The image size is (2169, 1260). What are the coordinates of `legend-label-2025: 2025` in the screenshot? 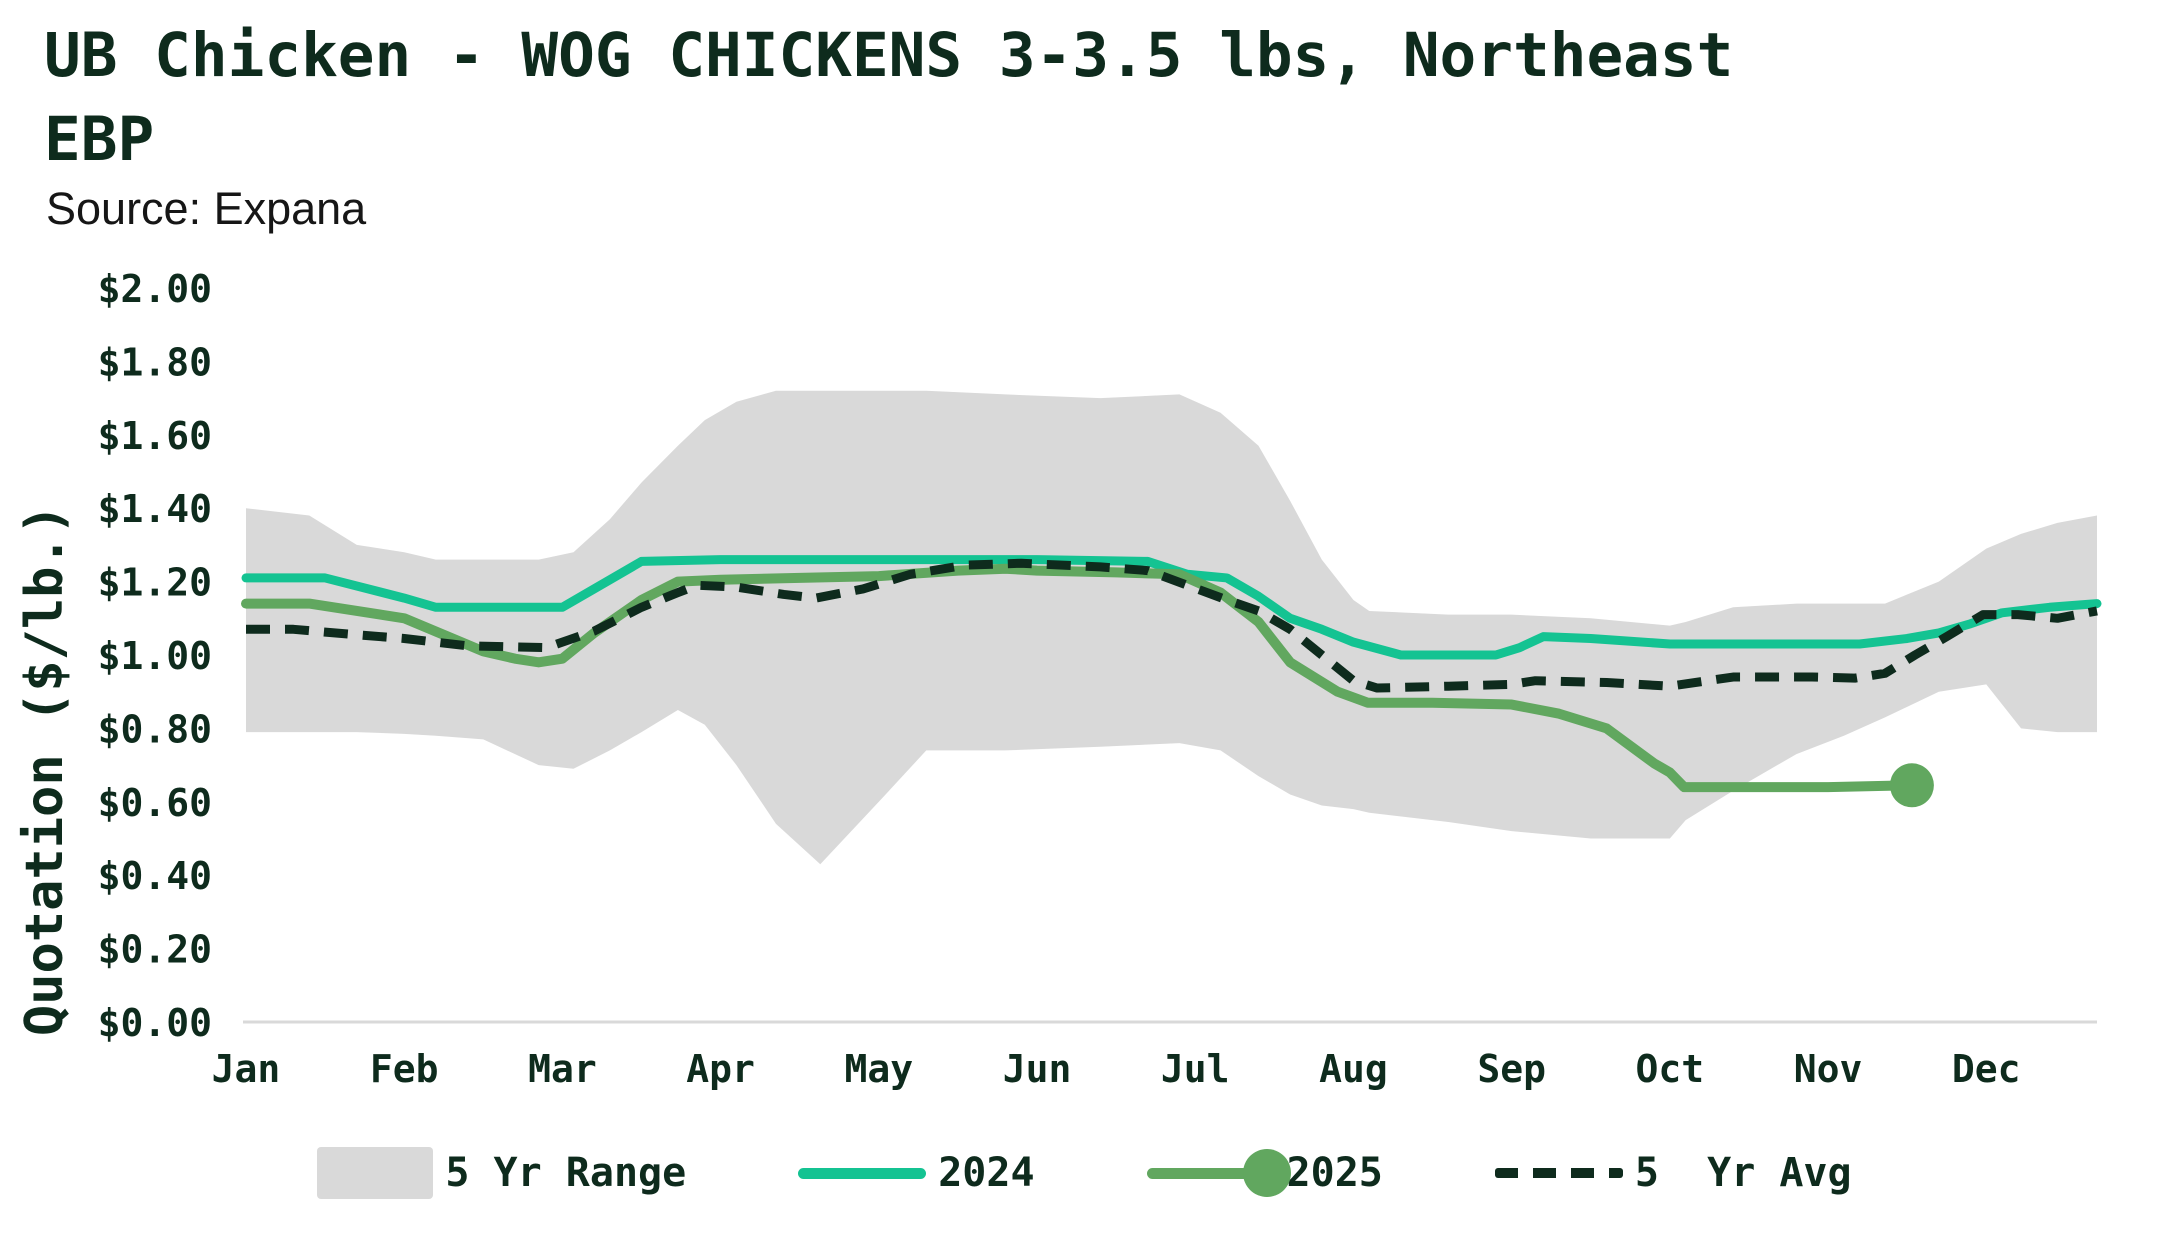 It's located at (1334, 1173).